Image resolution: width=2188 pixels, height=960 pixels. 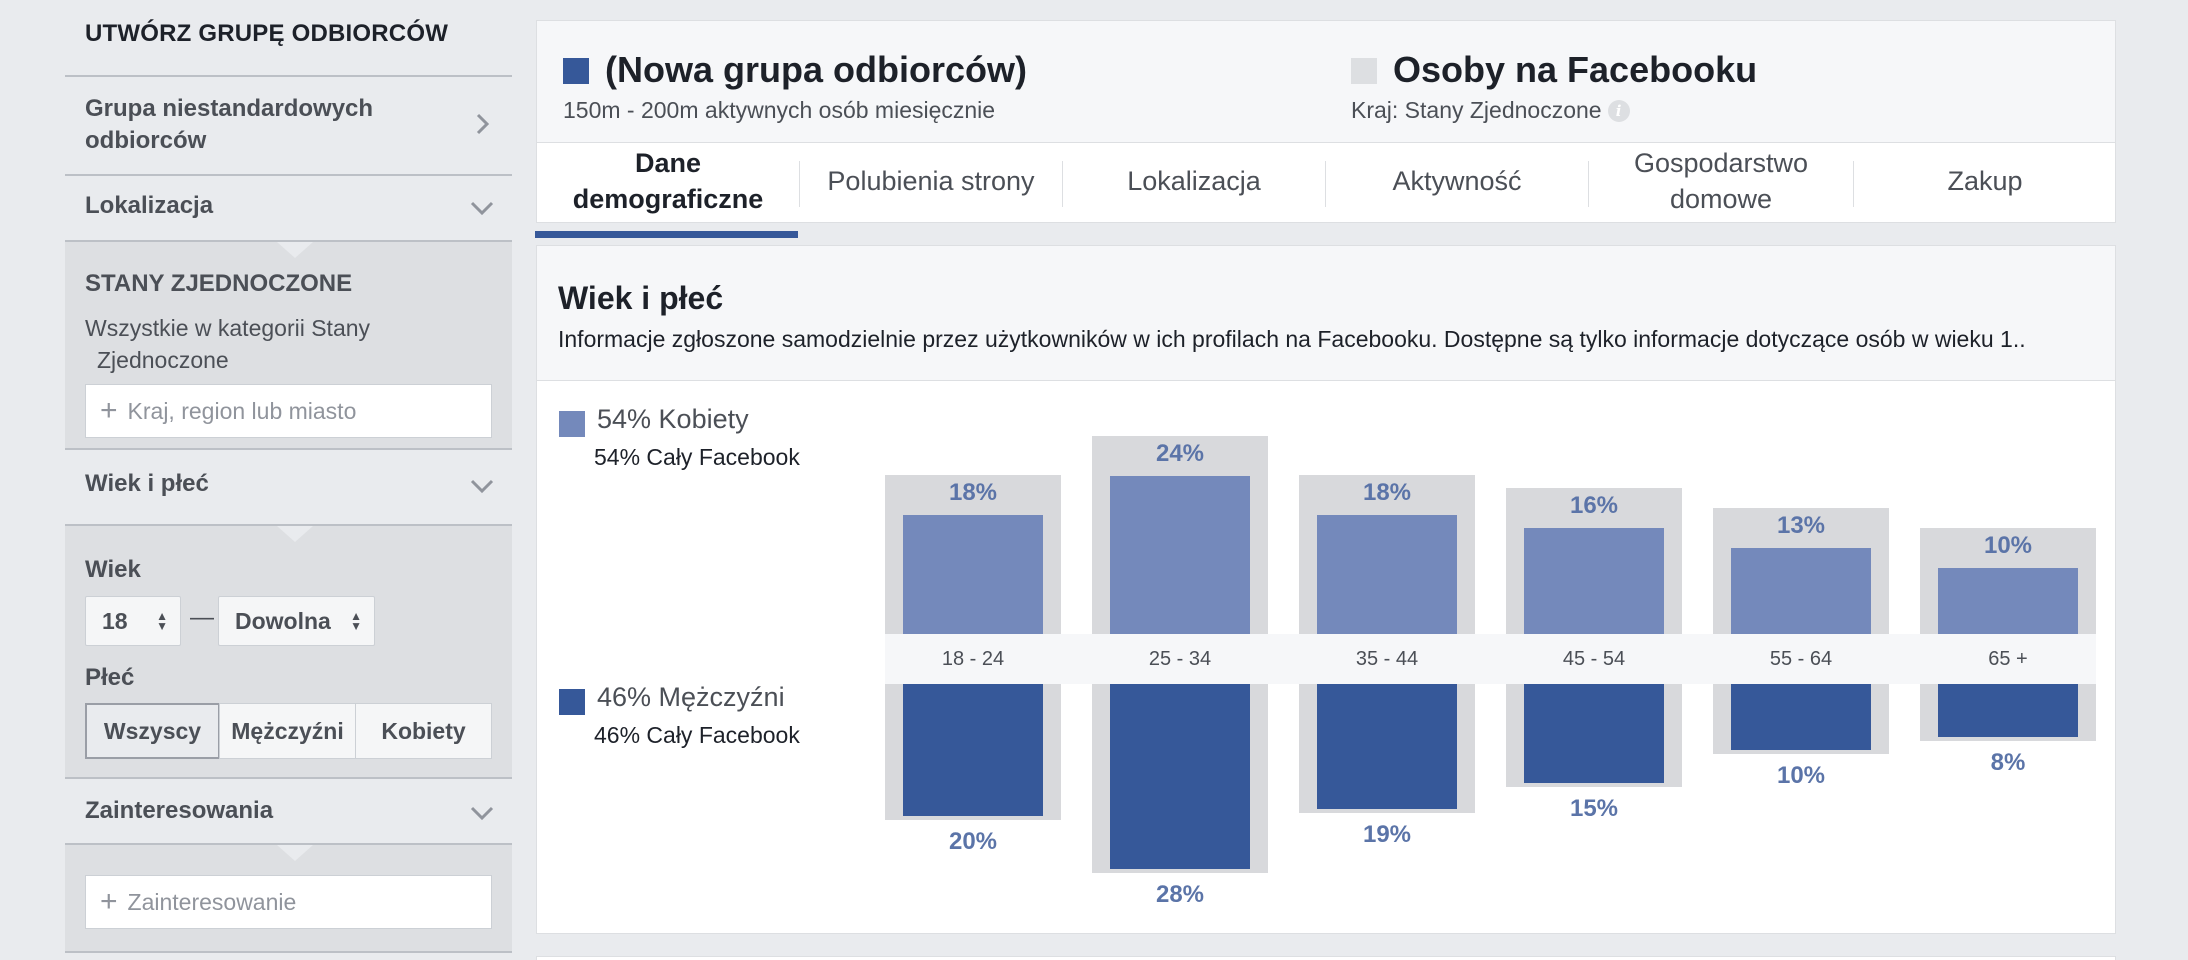 What do you see at coordinates (673, 419) in the screenshot?
I see `women-legend-label: 54% Kobiety` at bounding box center [673, 419].